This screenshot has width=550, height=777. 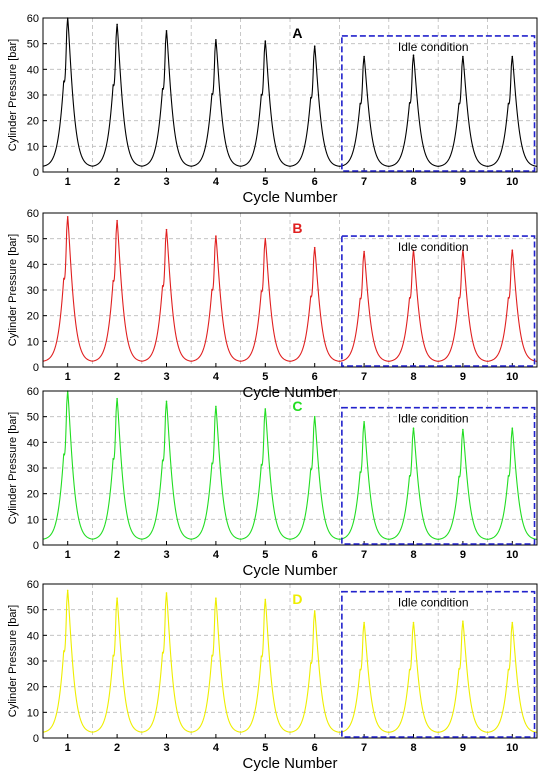 I want to click on y-tick-label: 20, so click(x=33, y=122).